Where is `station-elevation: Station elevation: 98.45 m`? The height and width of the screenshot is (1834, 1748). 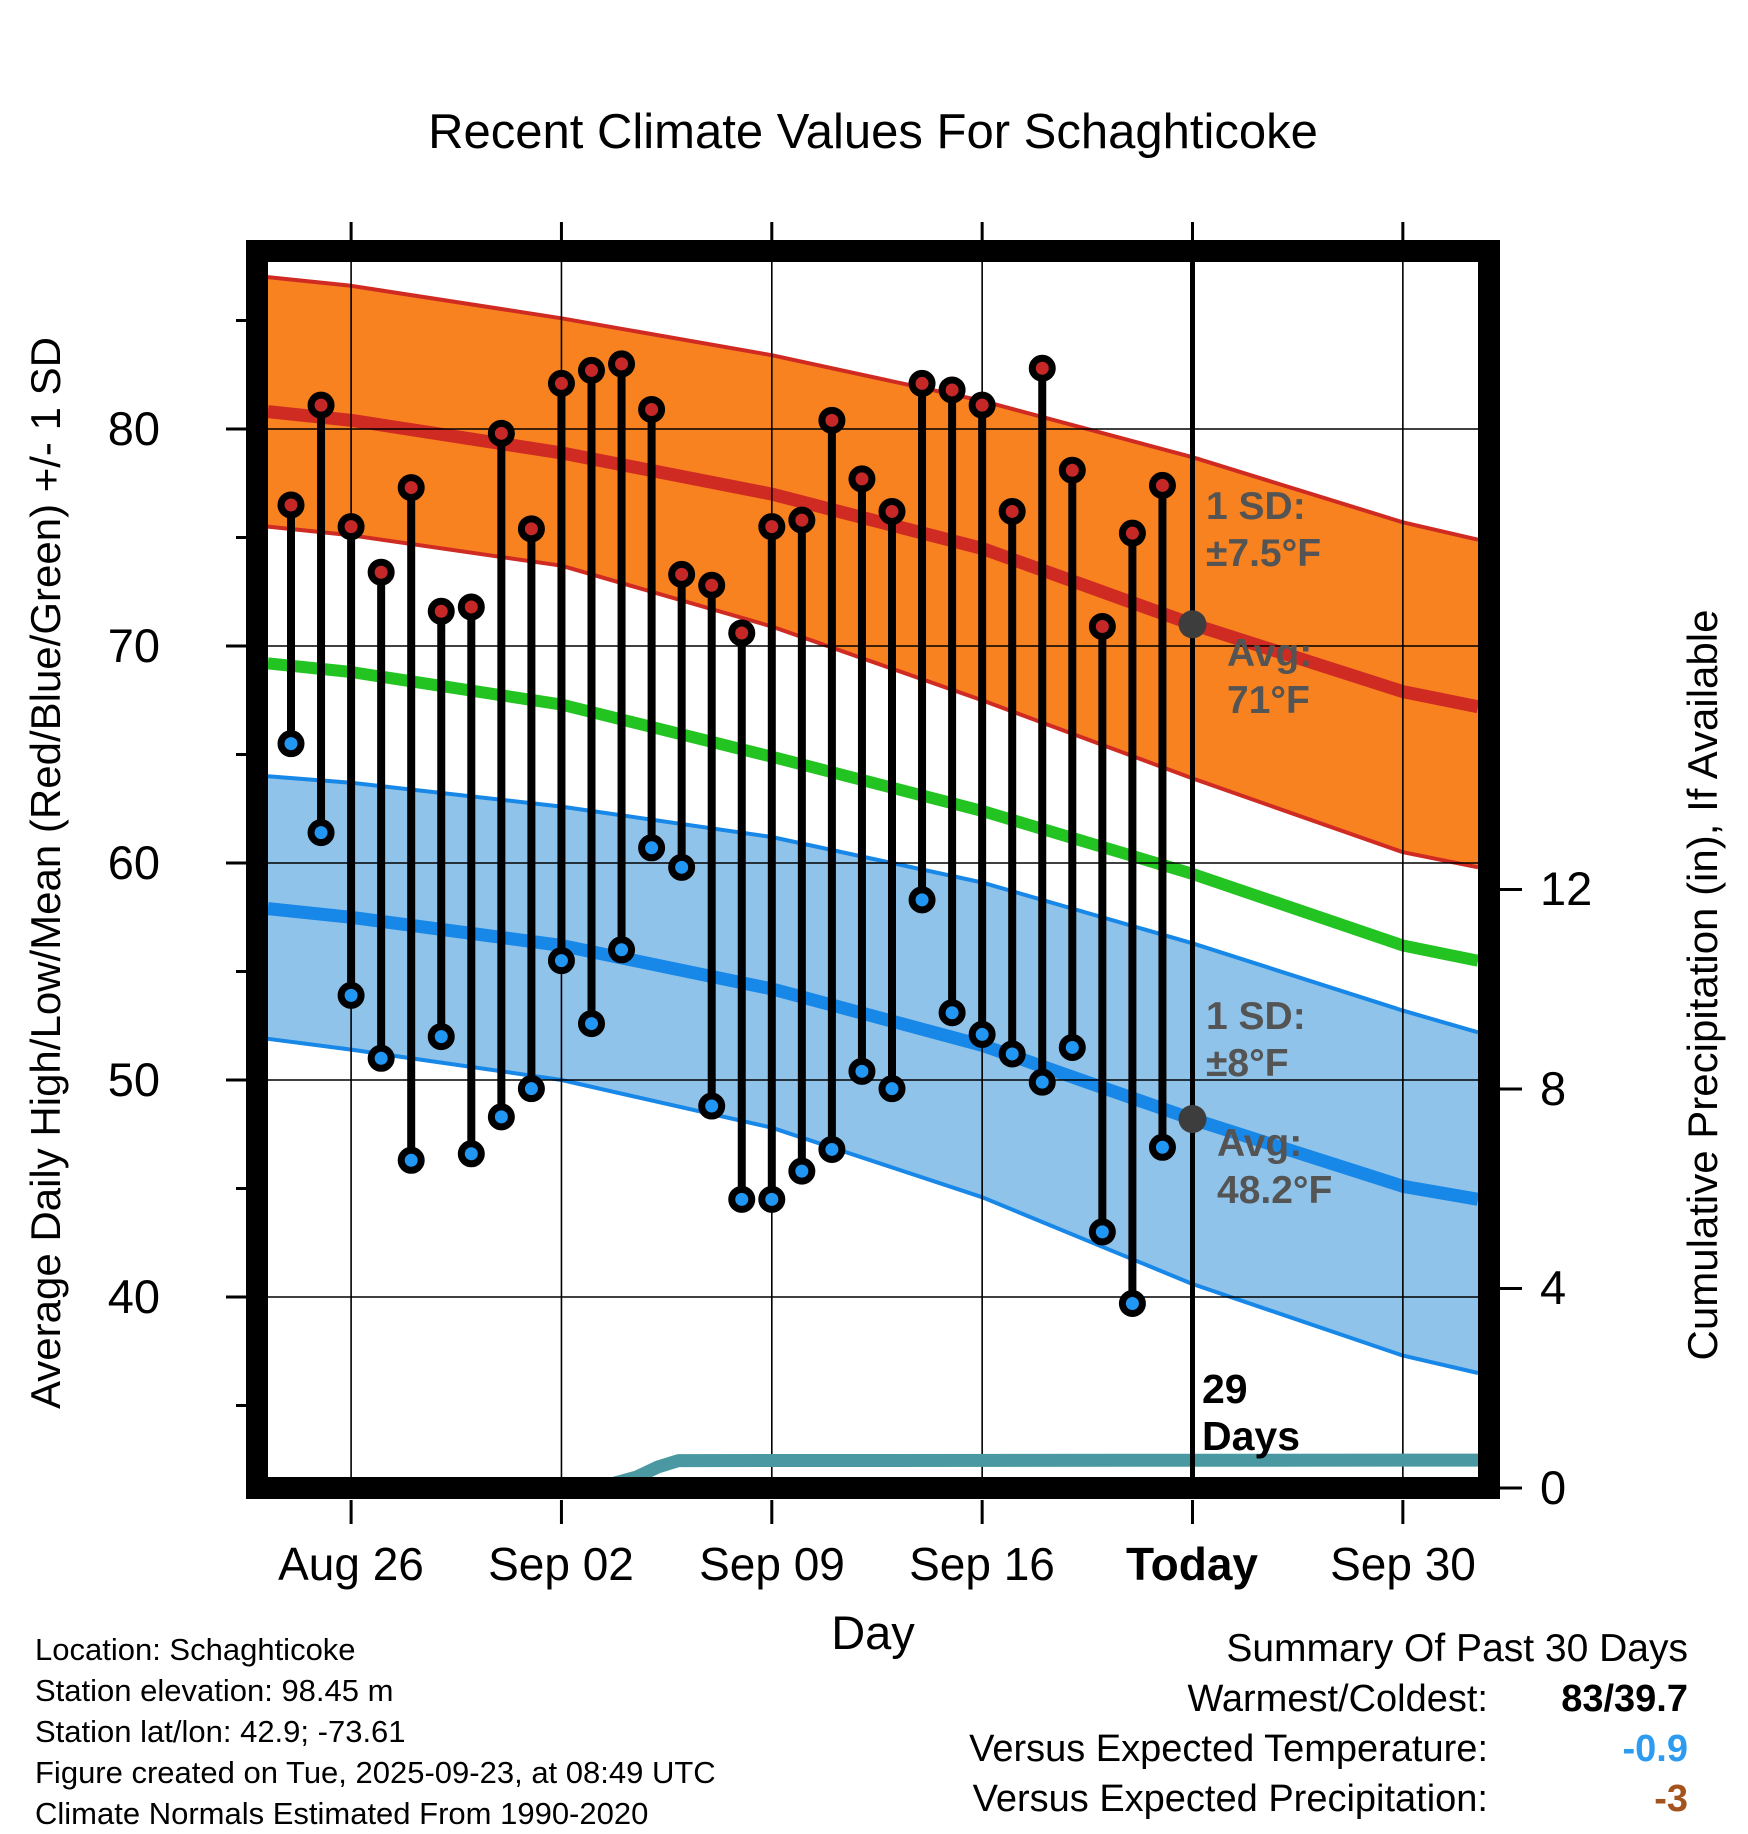 station-elevation: Station elevation: 98.45 m is located at coordinates (214, 1690).